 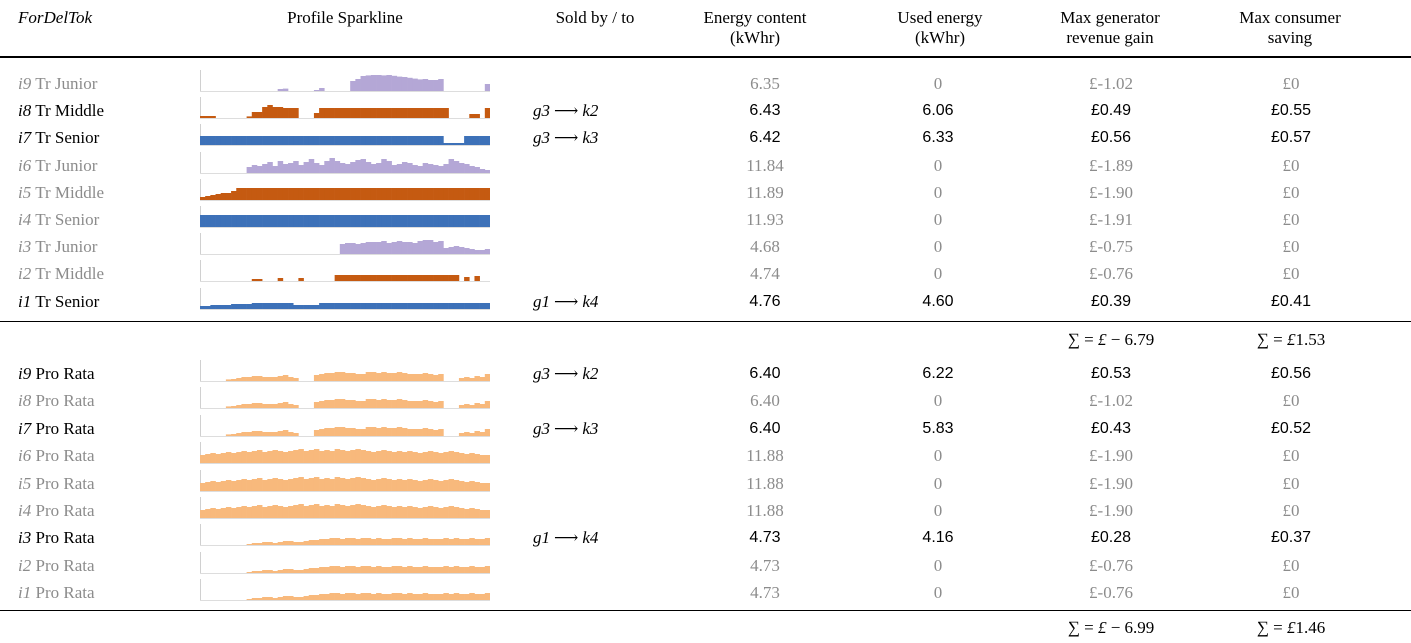 I want to click on energy-content: 11.89, so click(x=765, y=192).